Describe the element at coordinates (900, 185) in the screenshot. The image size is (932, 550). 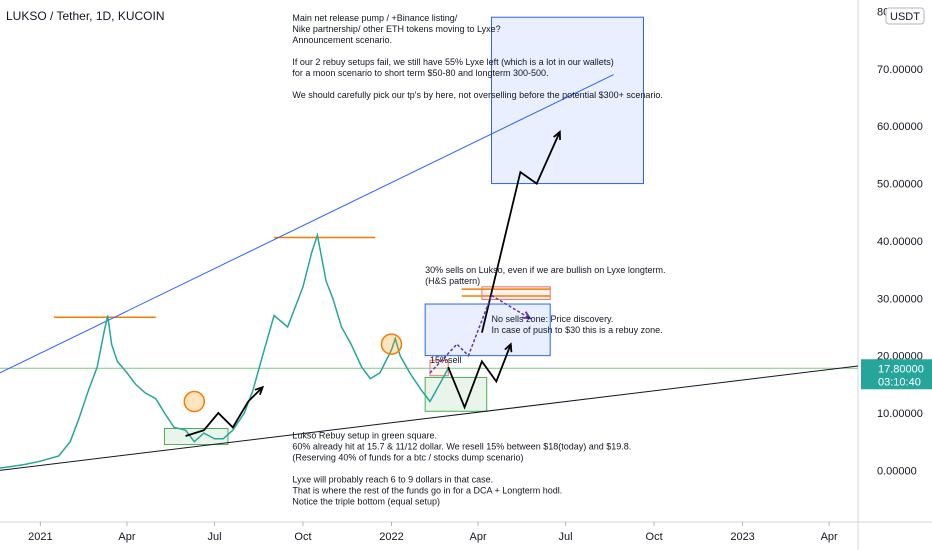
I see `y-tick-label-5: 50.00000` at that location.